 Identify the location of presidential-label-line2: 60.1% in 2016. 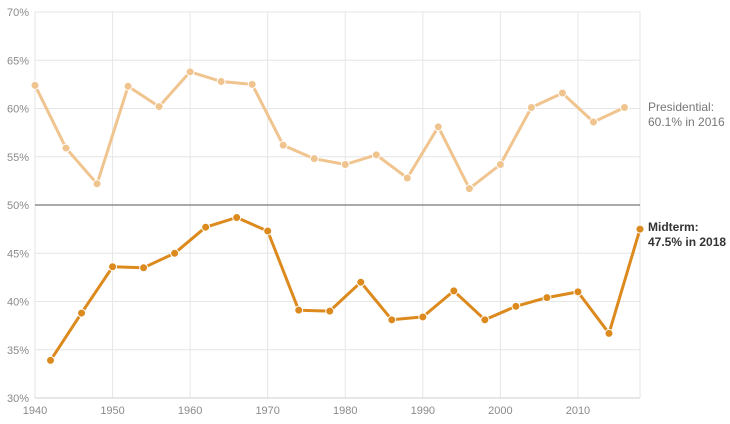
(686, 122).